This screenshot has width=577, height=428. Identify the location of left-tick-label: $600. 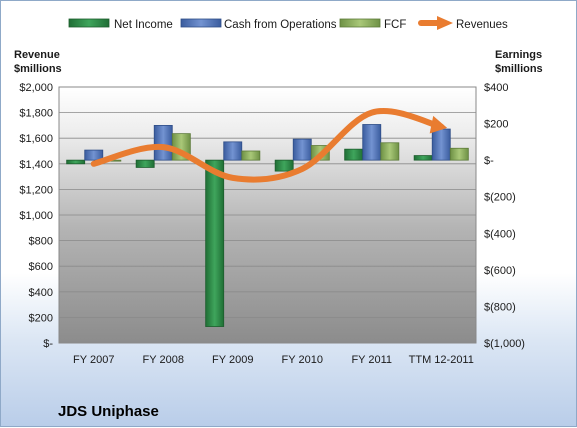
(41, 267).